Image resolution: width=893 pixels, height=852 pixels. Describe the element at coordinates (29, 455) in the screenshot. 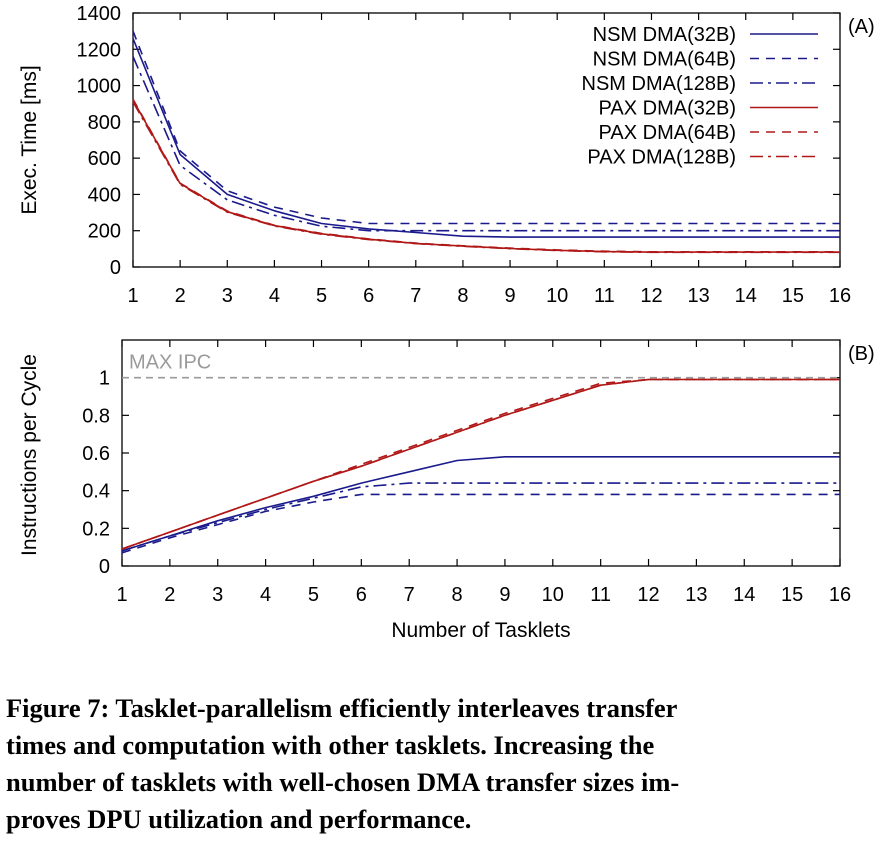

I see `y-axis-label: Instructions per Cycle` at that location.